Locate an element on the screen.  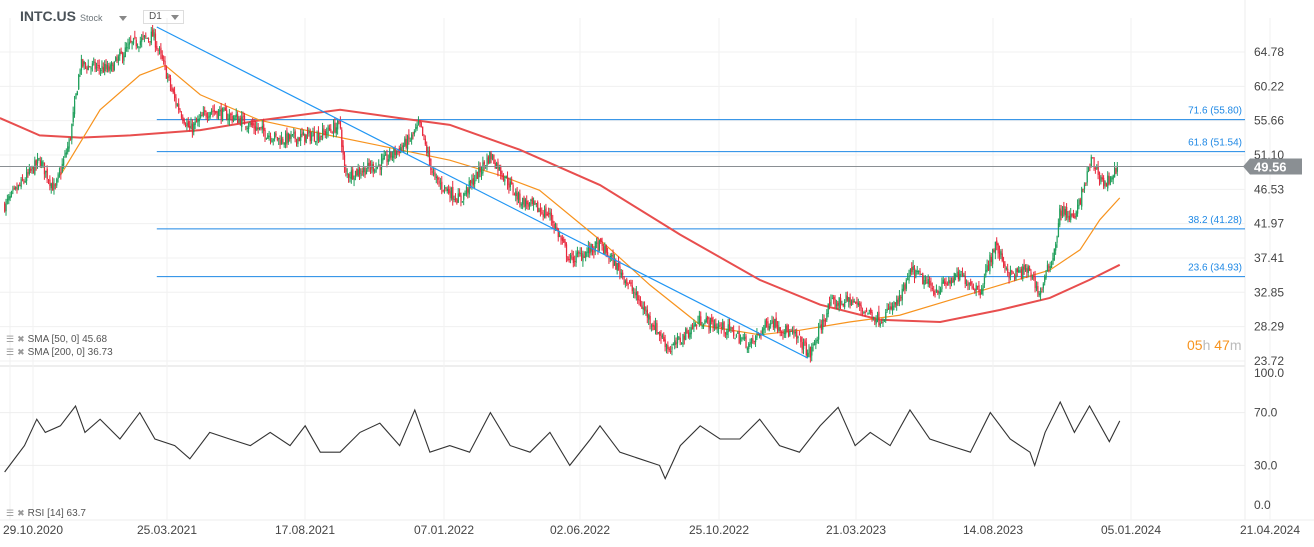
fib-level-label: 23.6 (34.93) is located at coordinates (1215, 268).